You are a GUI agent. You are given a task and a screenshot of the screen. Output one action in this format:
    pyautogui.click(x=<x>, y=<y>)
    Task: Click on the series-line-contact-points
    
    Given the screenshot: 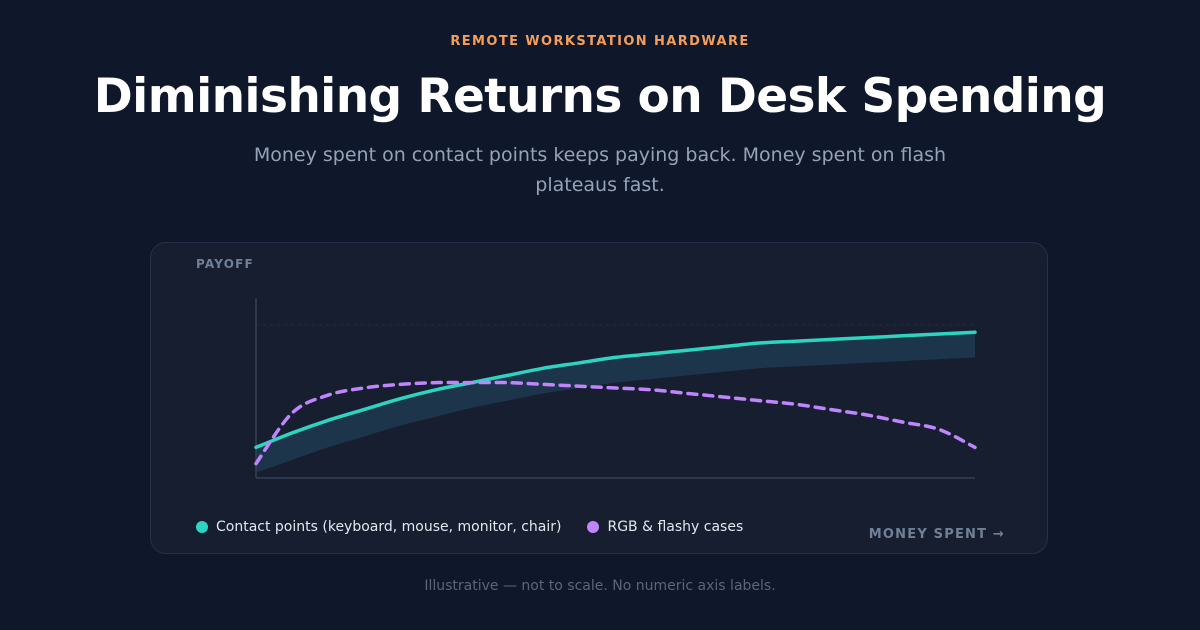 What is the action you would take?
    pyautogui.click(x=615, y=390)
    